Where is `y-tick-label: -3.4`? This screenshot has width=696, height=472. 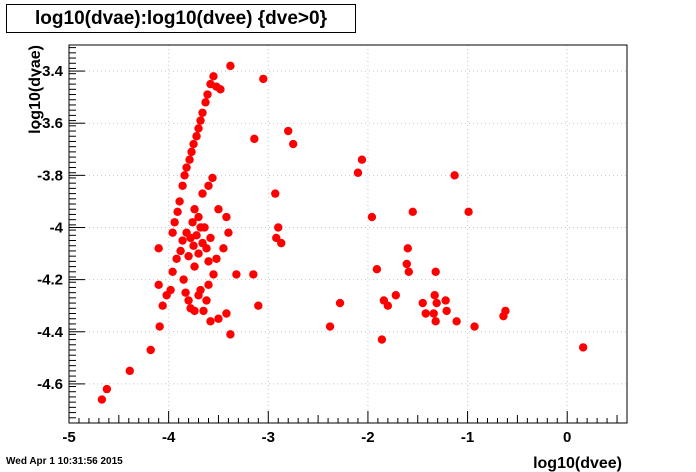 y-tick-label: -3.4 is located at coordinates (50, 71).